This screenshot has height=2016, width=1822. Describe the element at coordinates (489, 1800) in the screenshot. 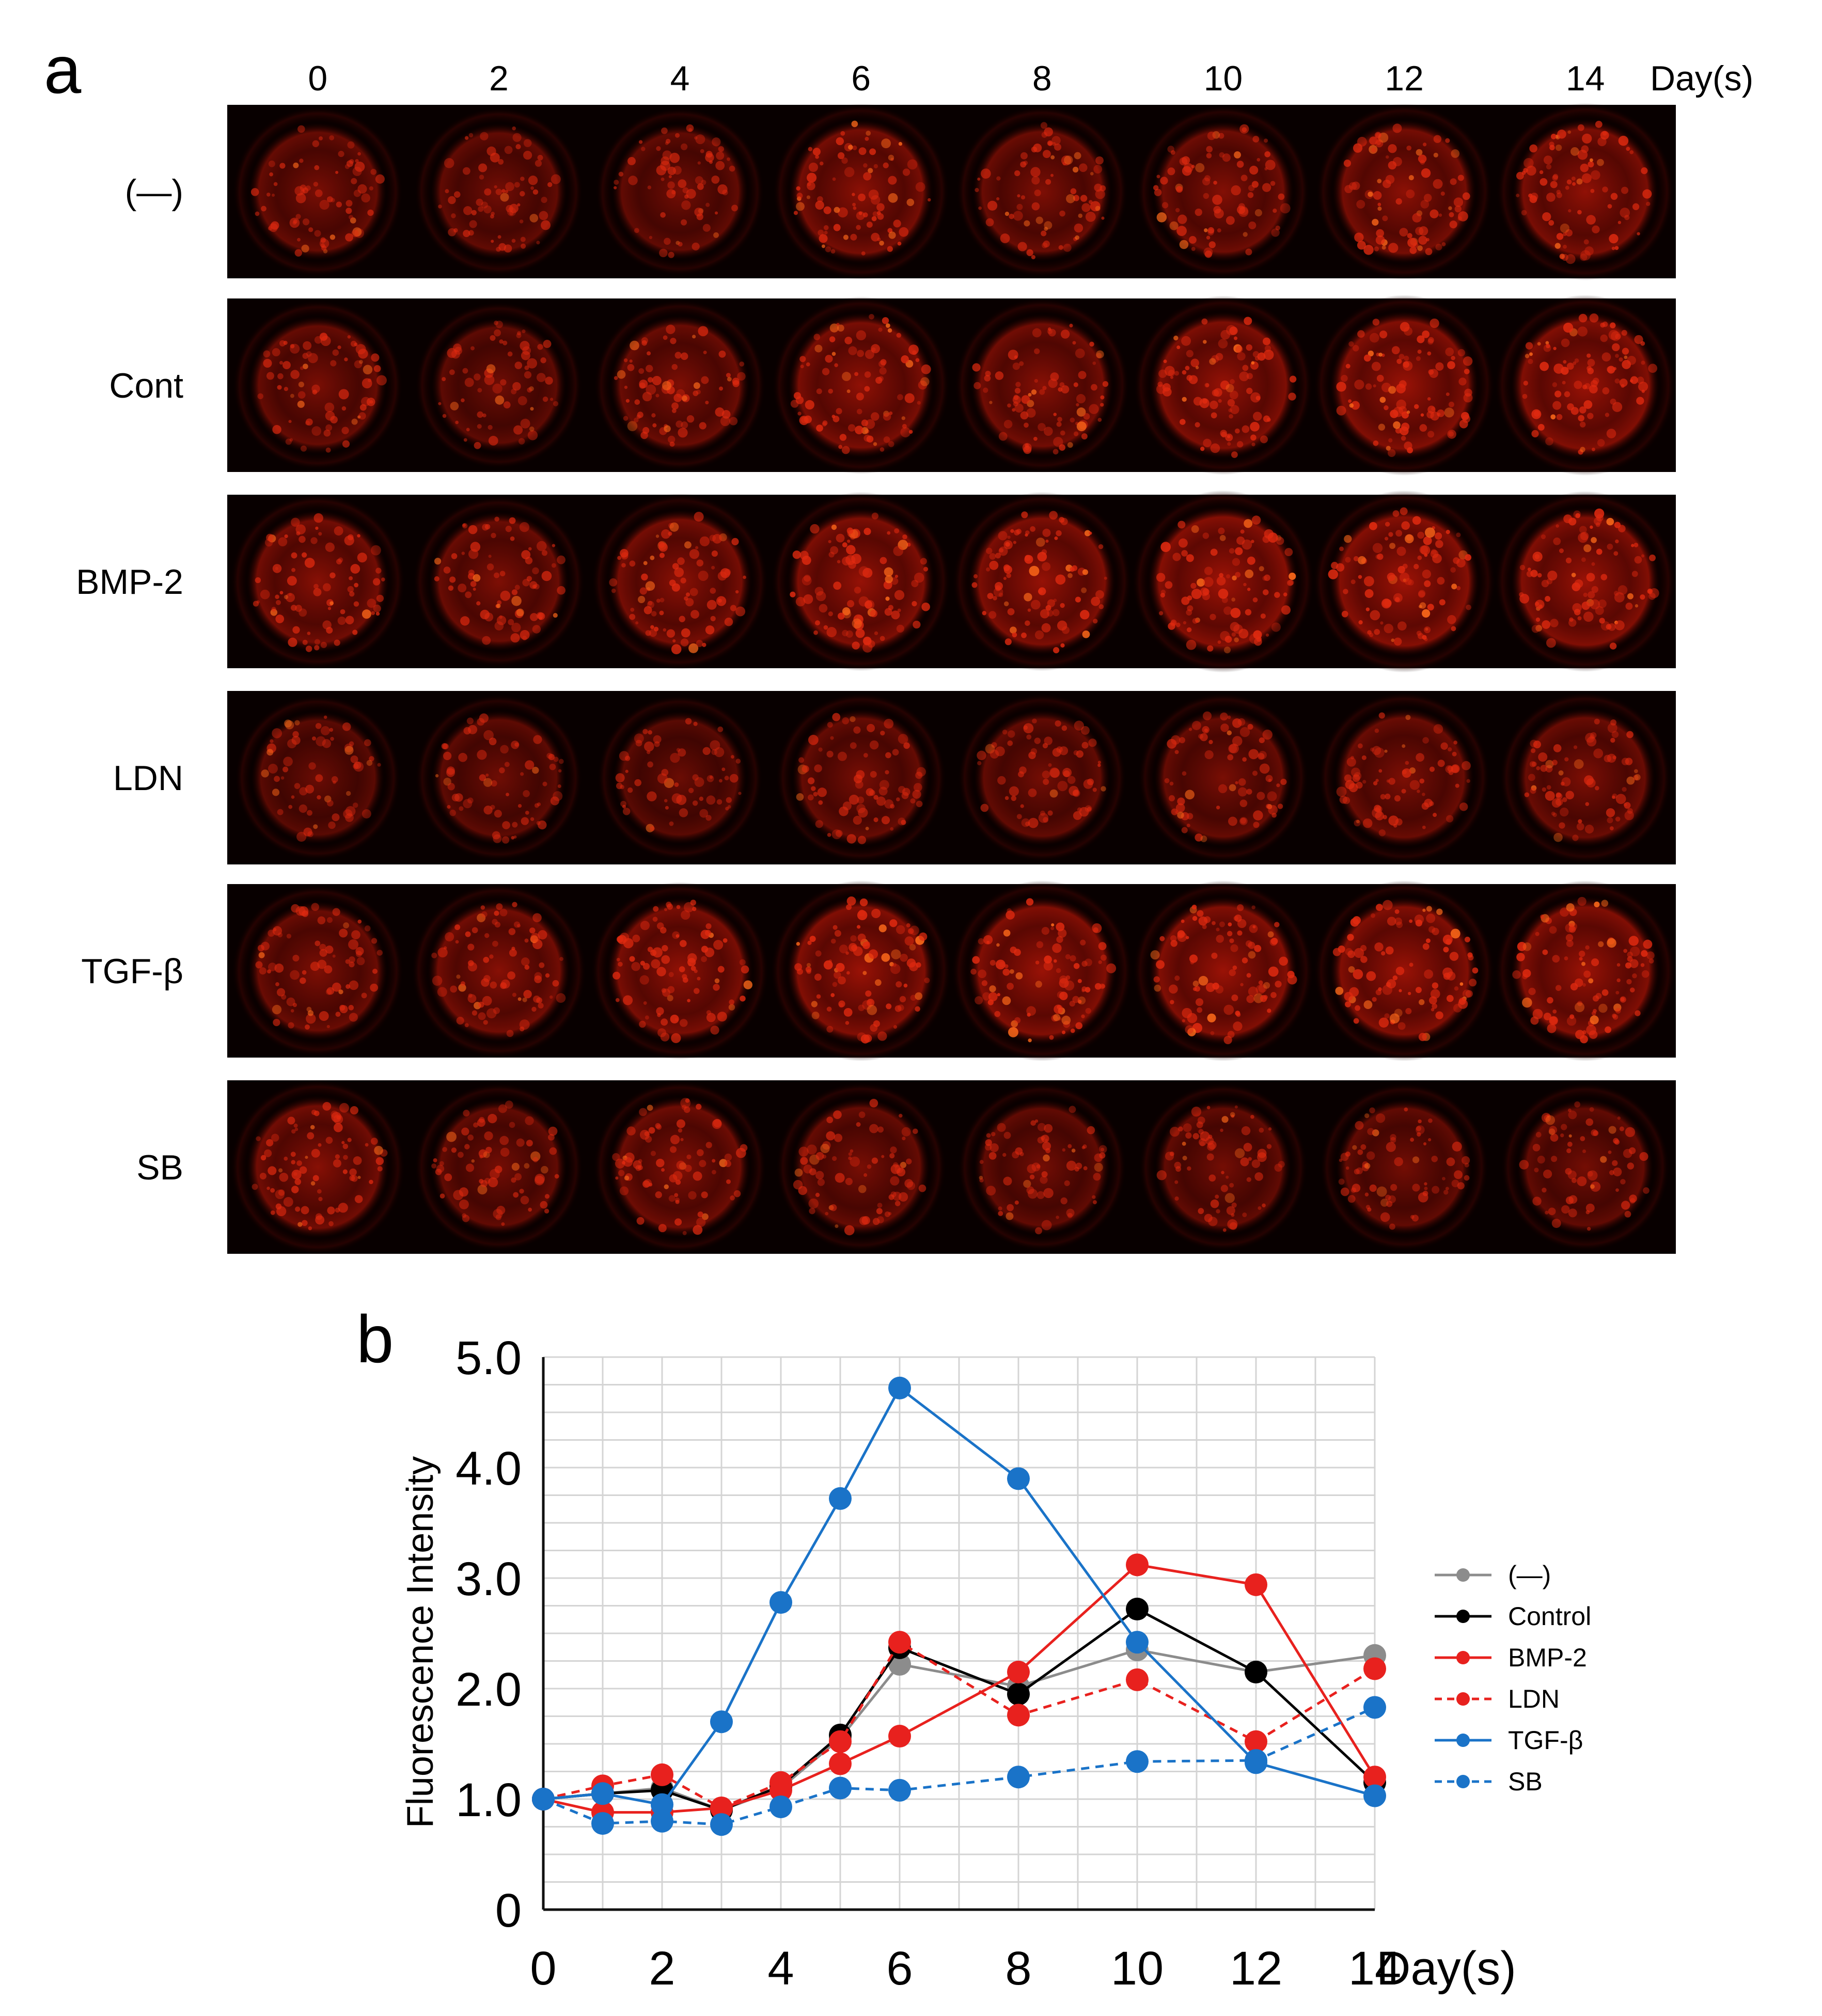

I see `y-tick-1-0: 1.0` at that location.